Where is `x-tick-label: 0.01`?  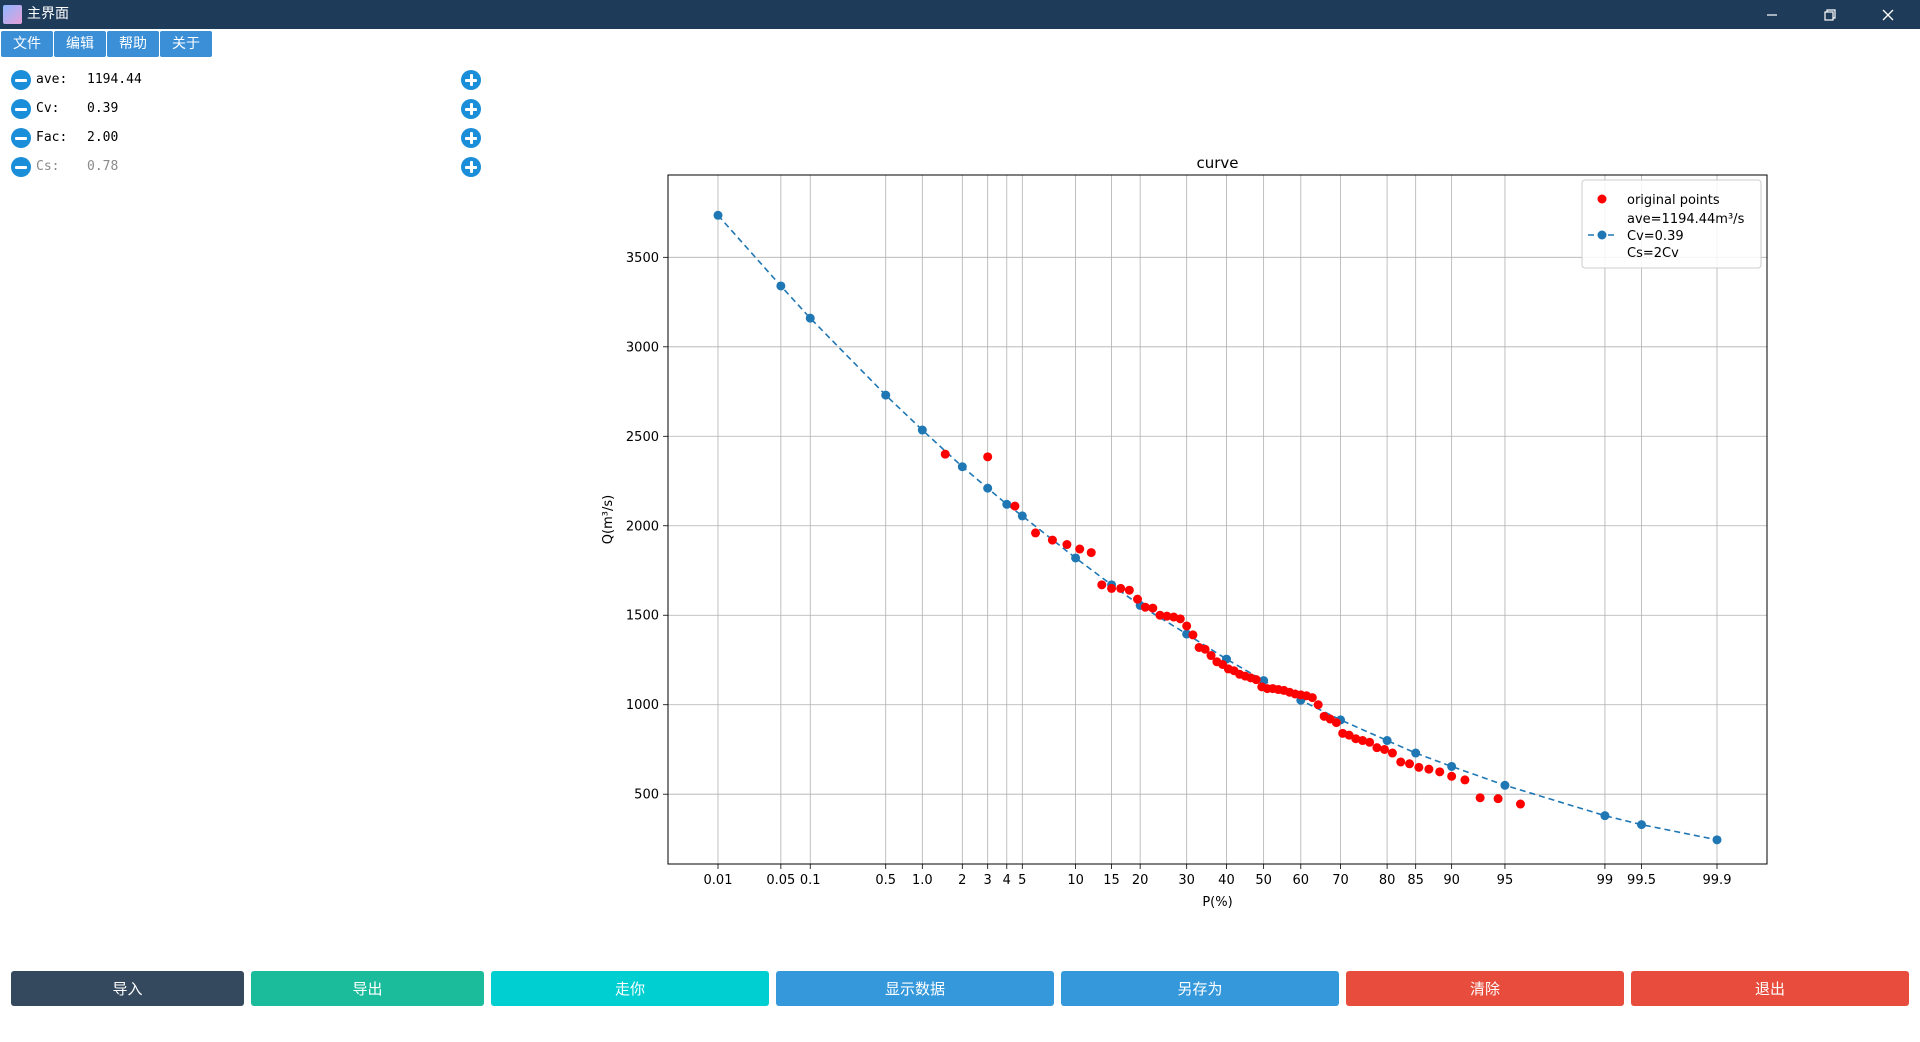 x-tick-label: 0.01 is located at coordinates (718, 880).